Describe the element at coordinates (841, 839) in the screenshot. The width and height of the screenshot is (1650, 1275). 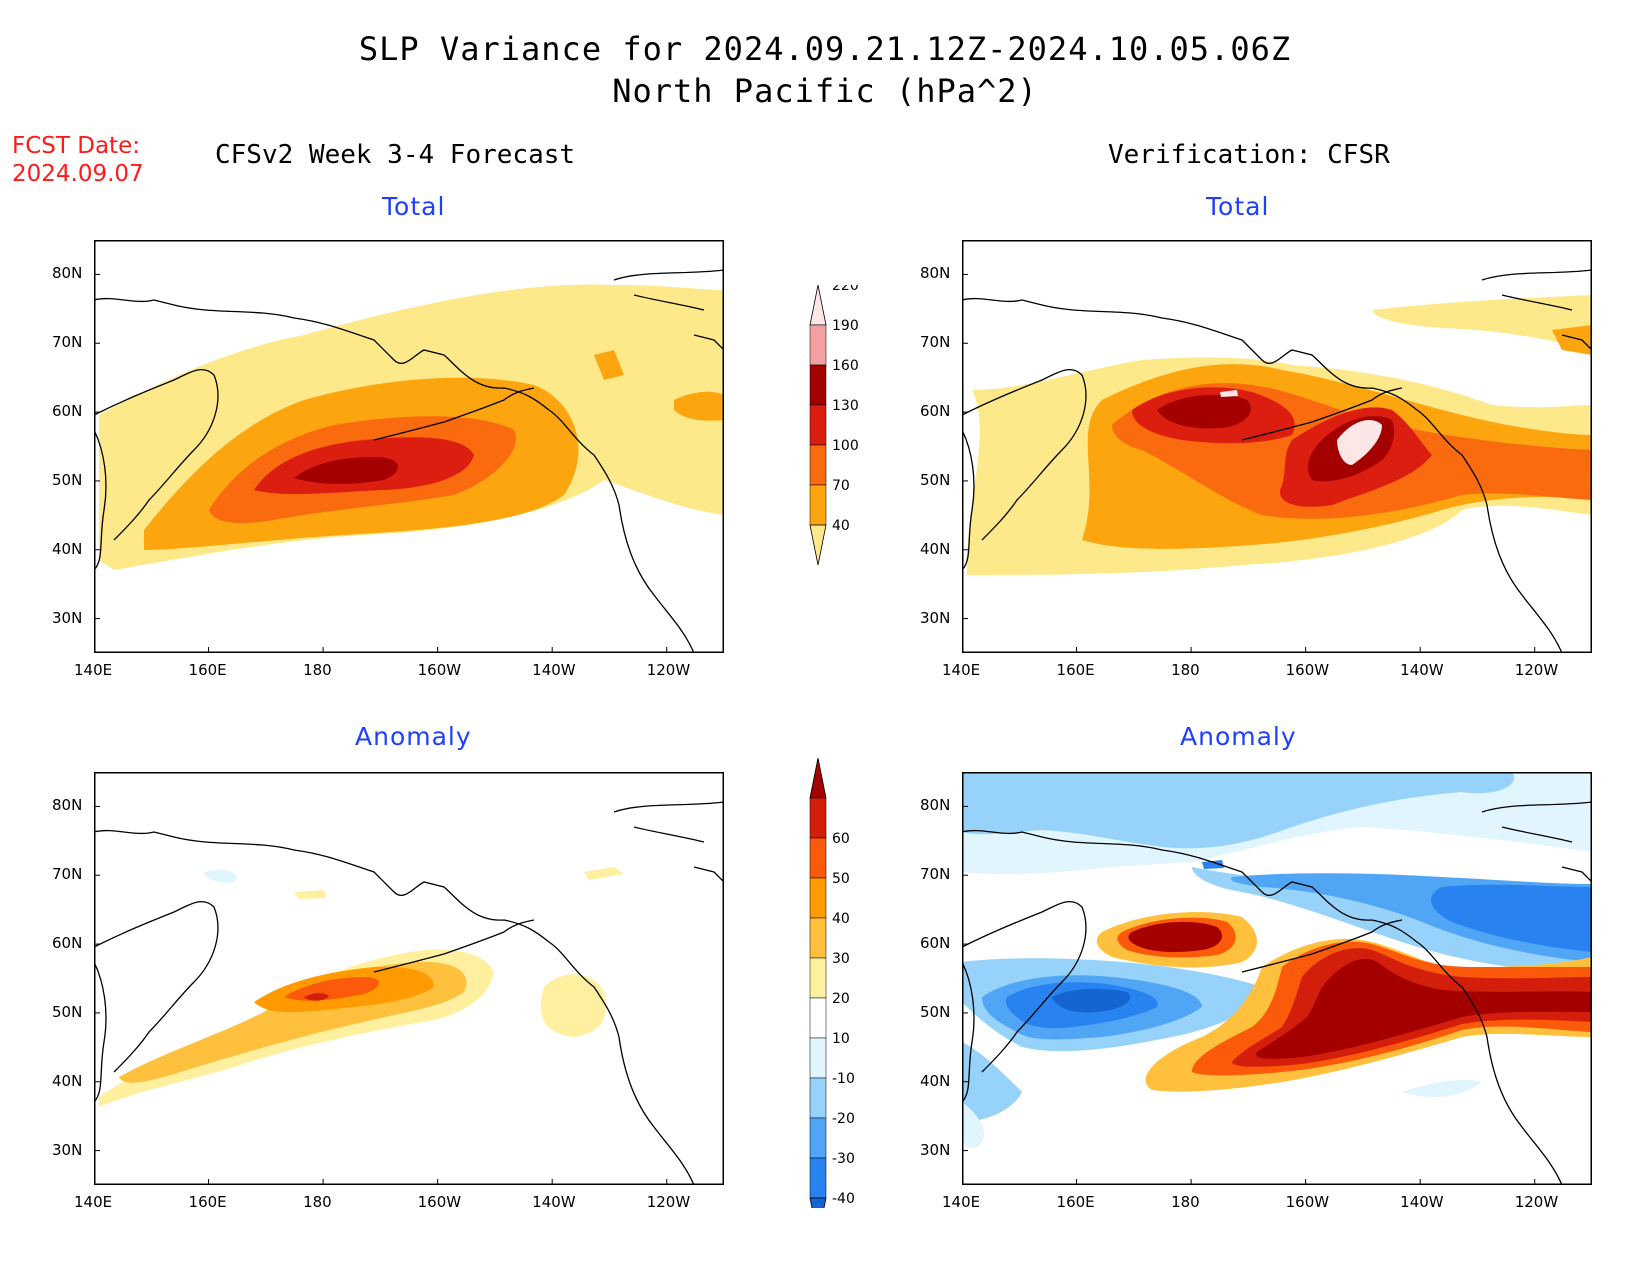
I see `colorbar-label: 60` at that location.